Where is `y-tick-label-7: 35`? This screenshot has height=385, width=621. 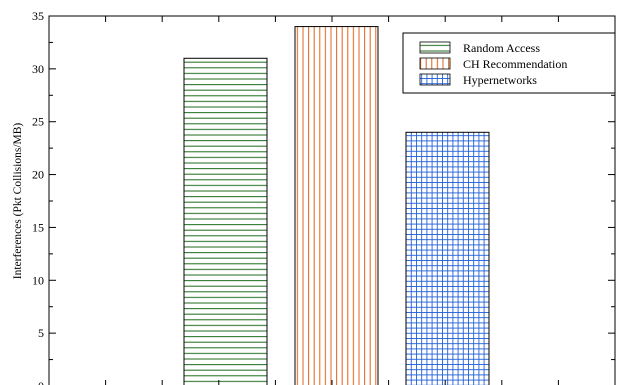
y-tick-label-7: 35 is located at coordinates (38, 16).